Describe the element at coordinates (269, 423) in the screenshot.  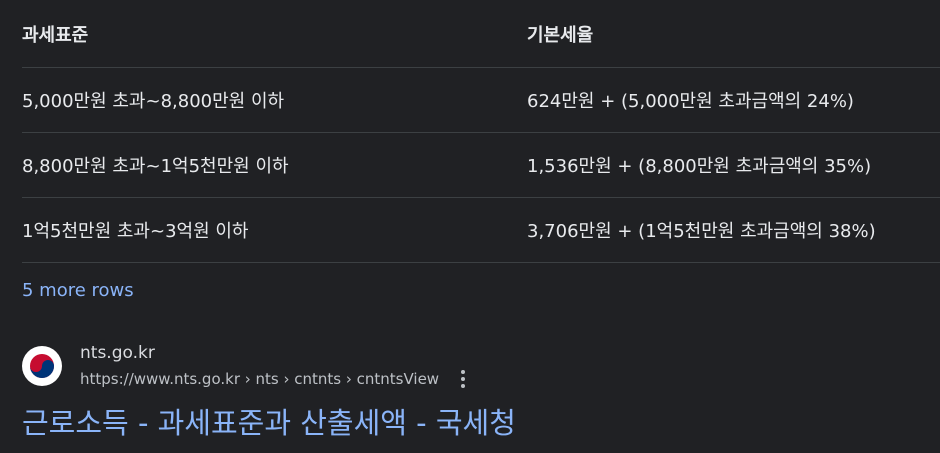
I see `result-title-link: 근로소득 - 과세표준과 산출세액 - 국세청` at that location.